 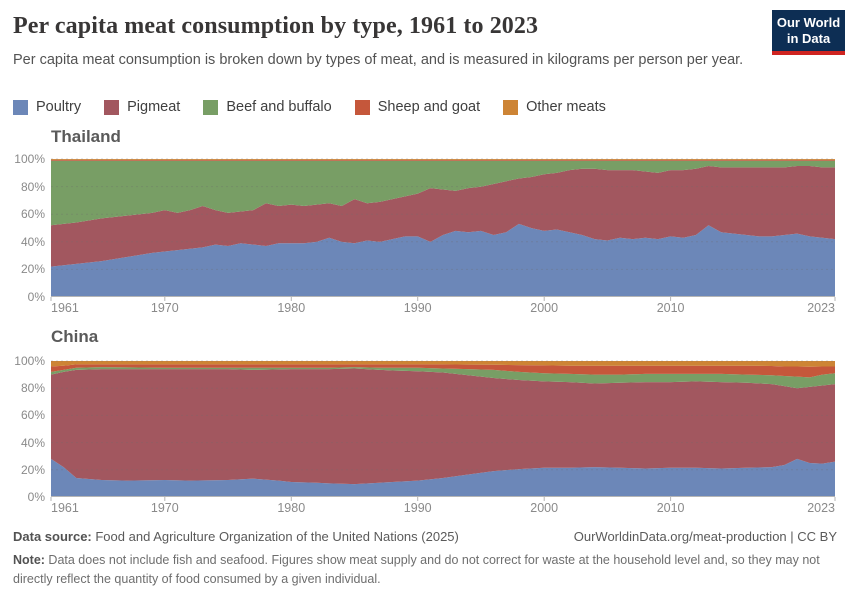 I want to click on china-x-axis-labels: 1961 1970 1980 1990 2000 2010 2023, so click(x=443, y=509).